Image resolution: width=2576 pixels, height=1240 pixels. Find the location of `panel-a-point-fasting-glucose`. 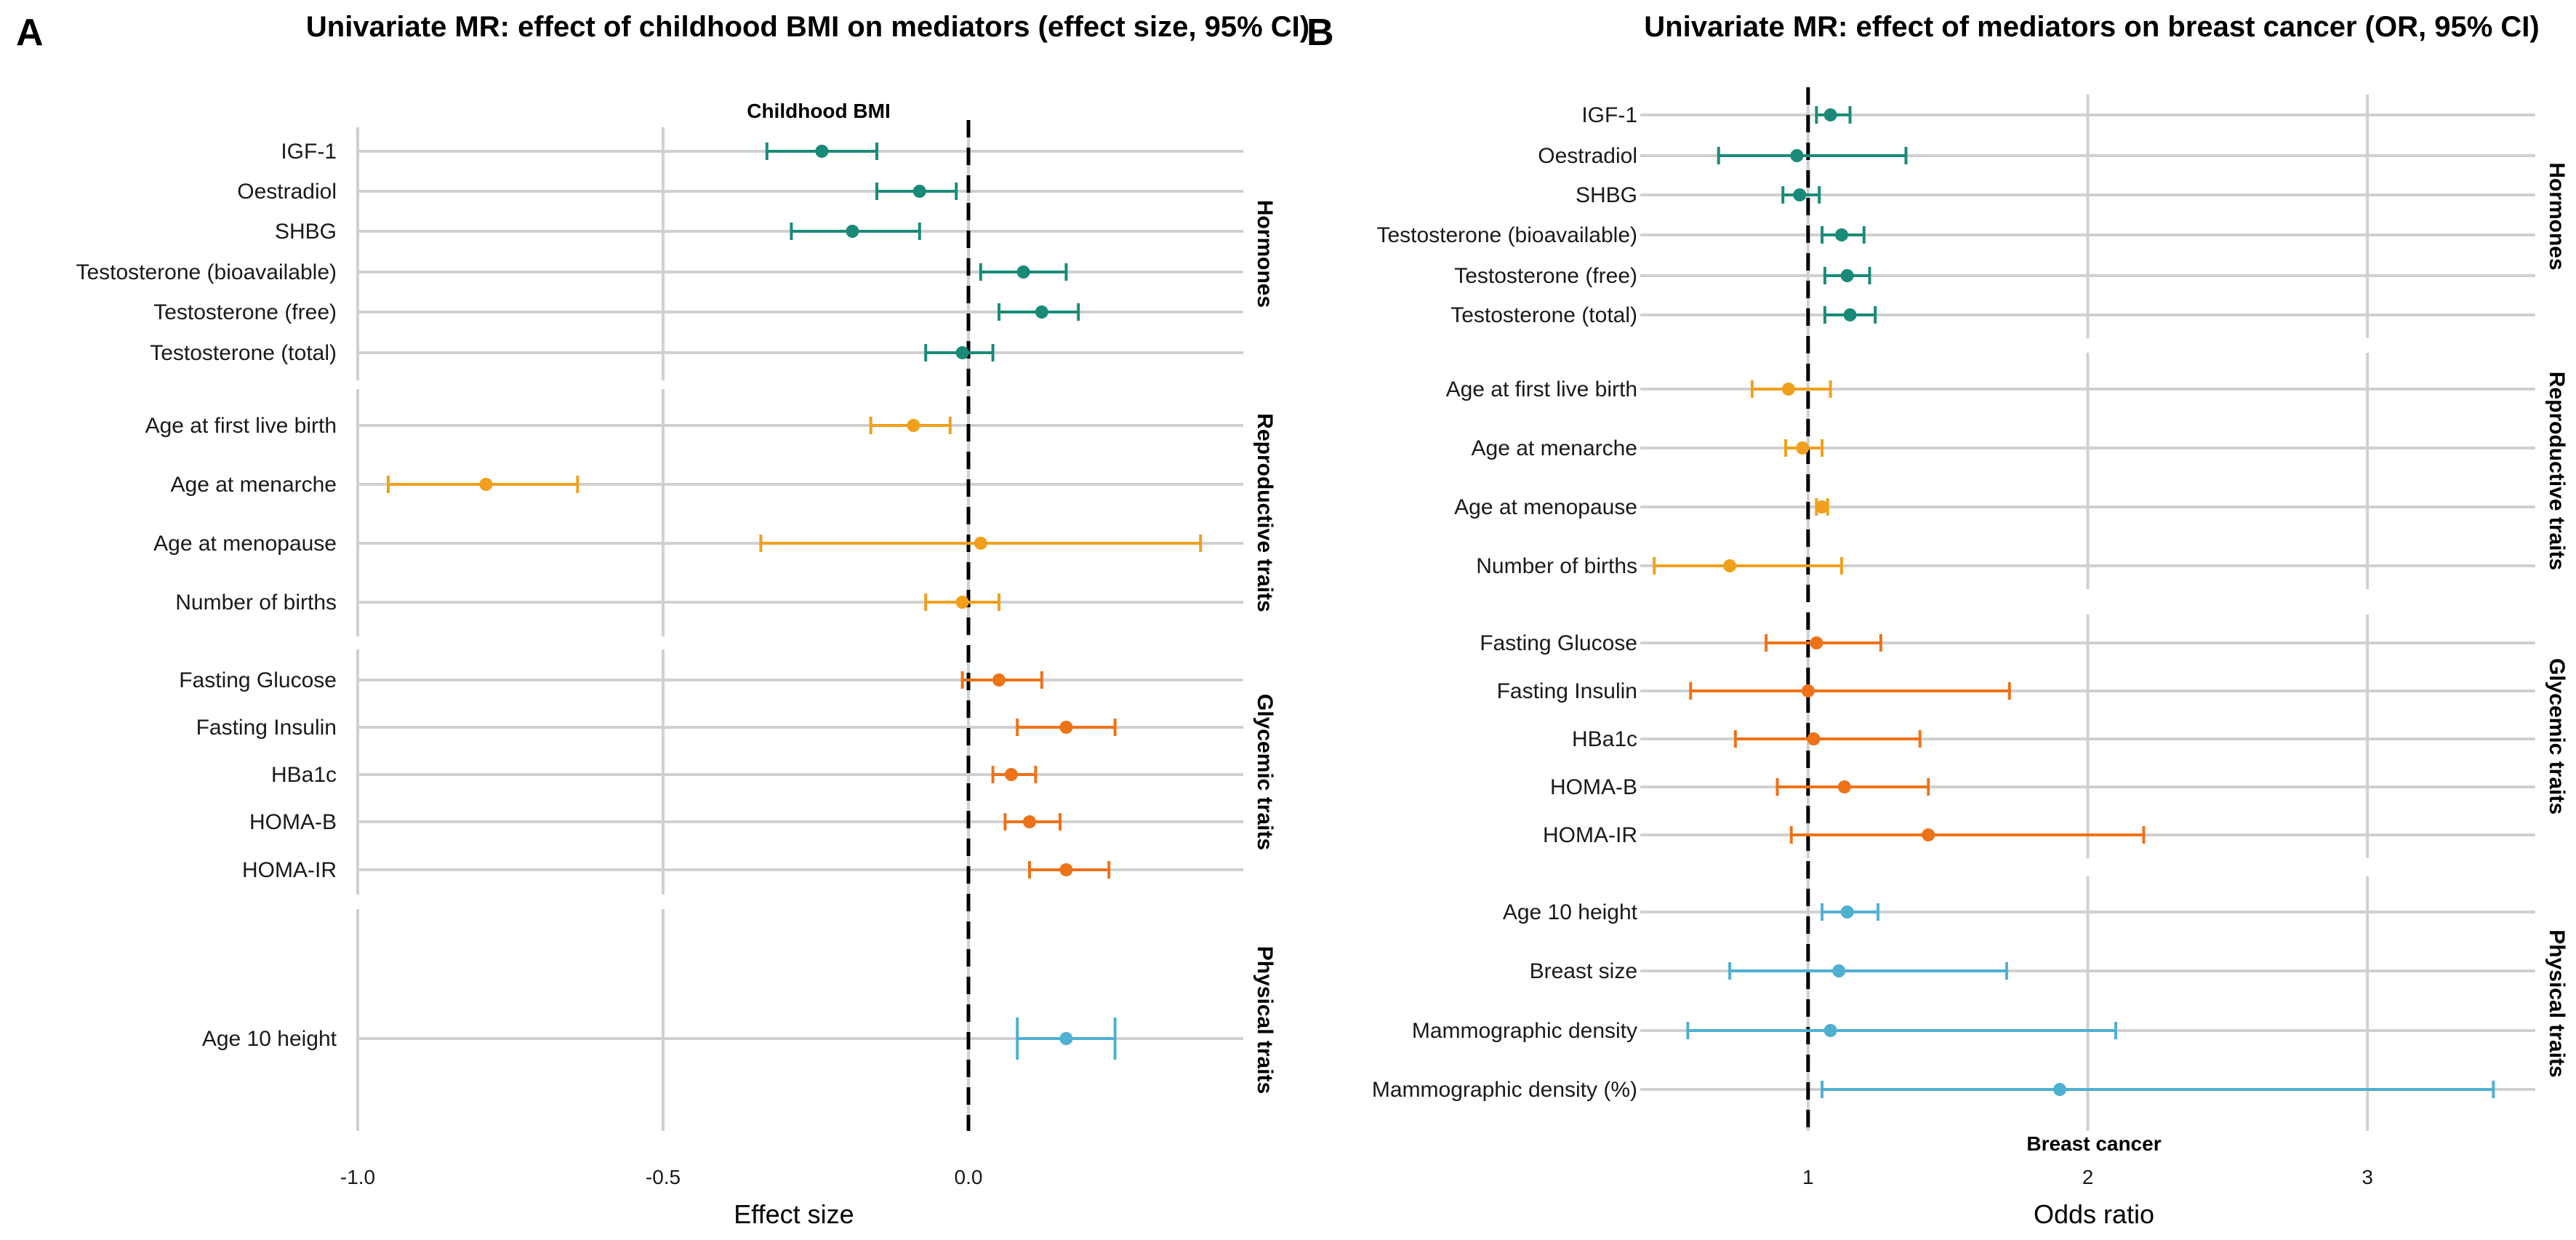

panel-a-point-fasting-glucose is located at coordinates (999, 680).